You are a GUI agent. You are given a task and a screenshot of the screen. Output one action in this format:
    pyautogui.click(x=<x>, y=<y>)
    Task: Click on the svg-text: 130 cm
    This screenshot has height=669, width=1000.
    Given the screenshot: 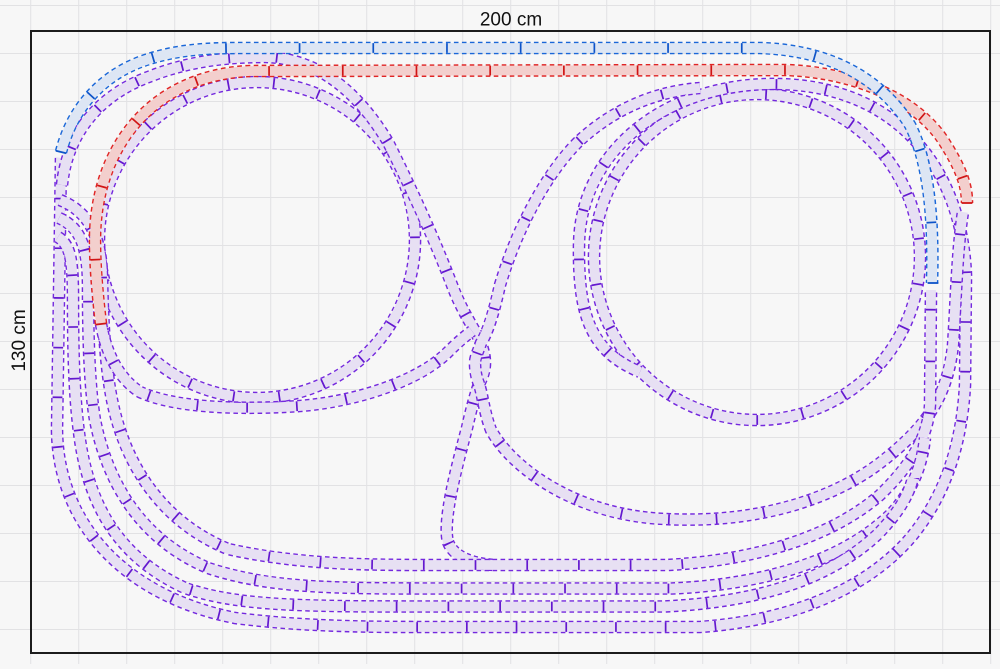 What is the action you would take?
    pyautogui.click(x=19, y=340)
    